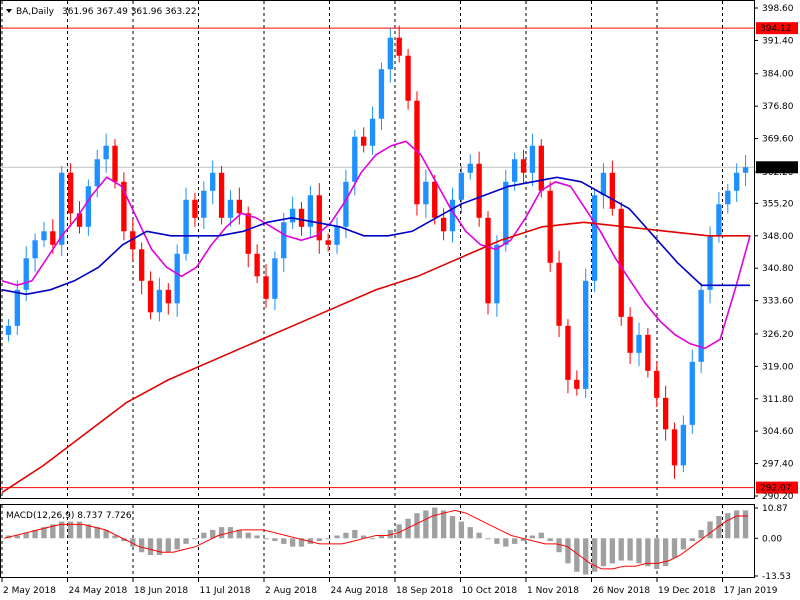  I want to click on y-tick-label: 326.20, so click(778, 335).